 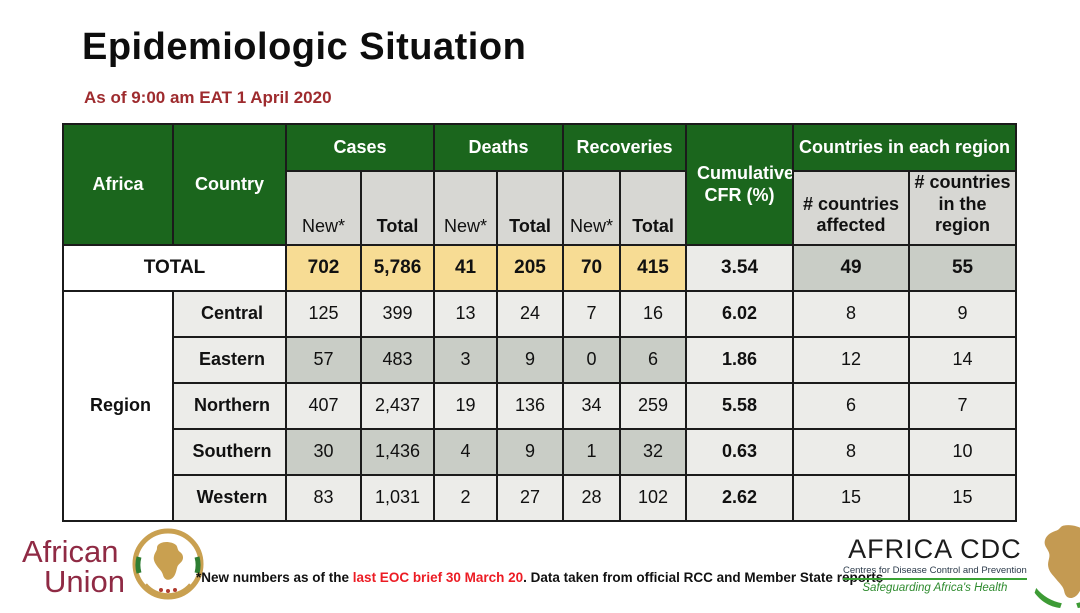 What do you see at coordinates (530, 497) in the screenshot?
I see `cell-deaths-total: 27` at bounding box center [530, 497].